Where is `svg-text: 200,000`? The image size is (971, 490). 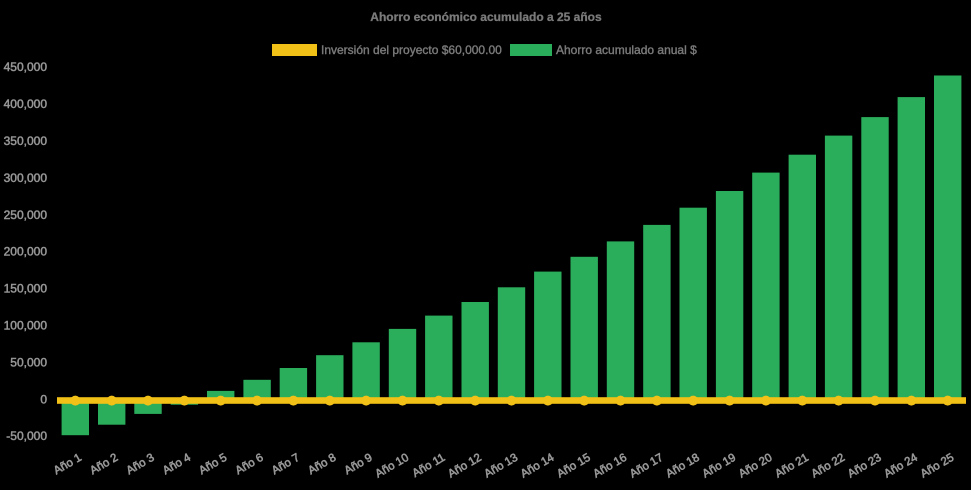 svg-text: 200,000 is located at coordinates (26, 252).